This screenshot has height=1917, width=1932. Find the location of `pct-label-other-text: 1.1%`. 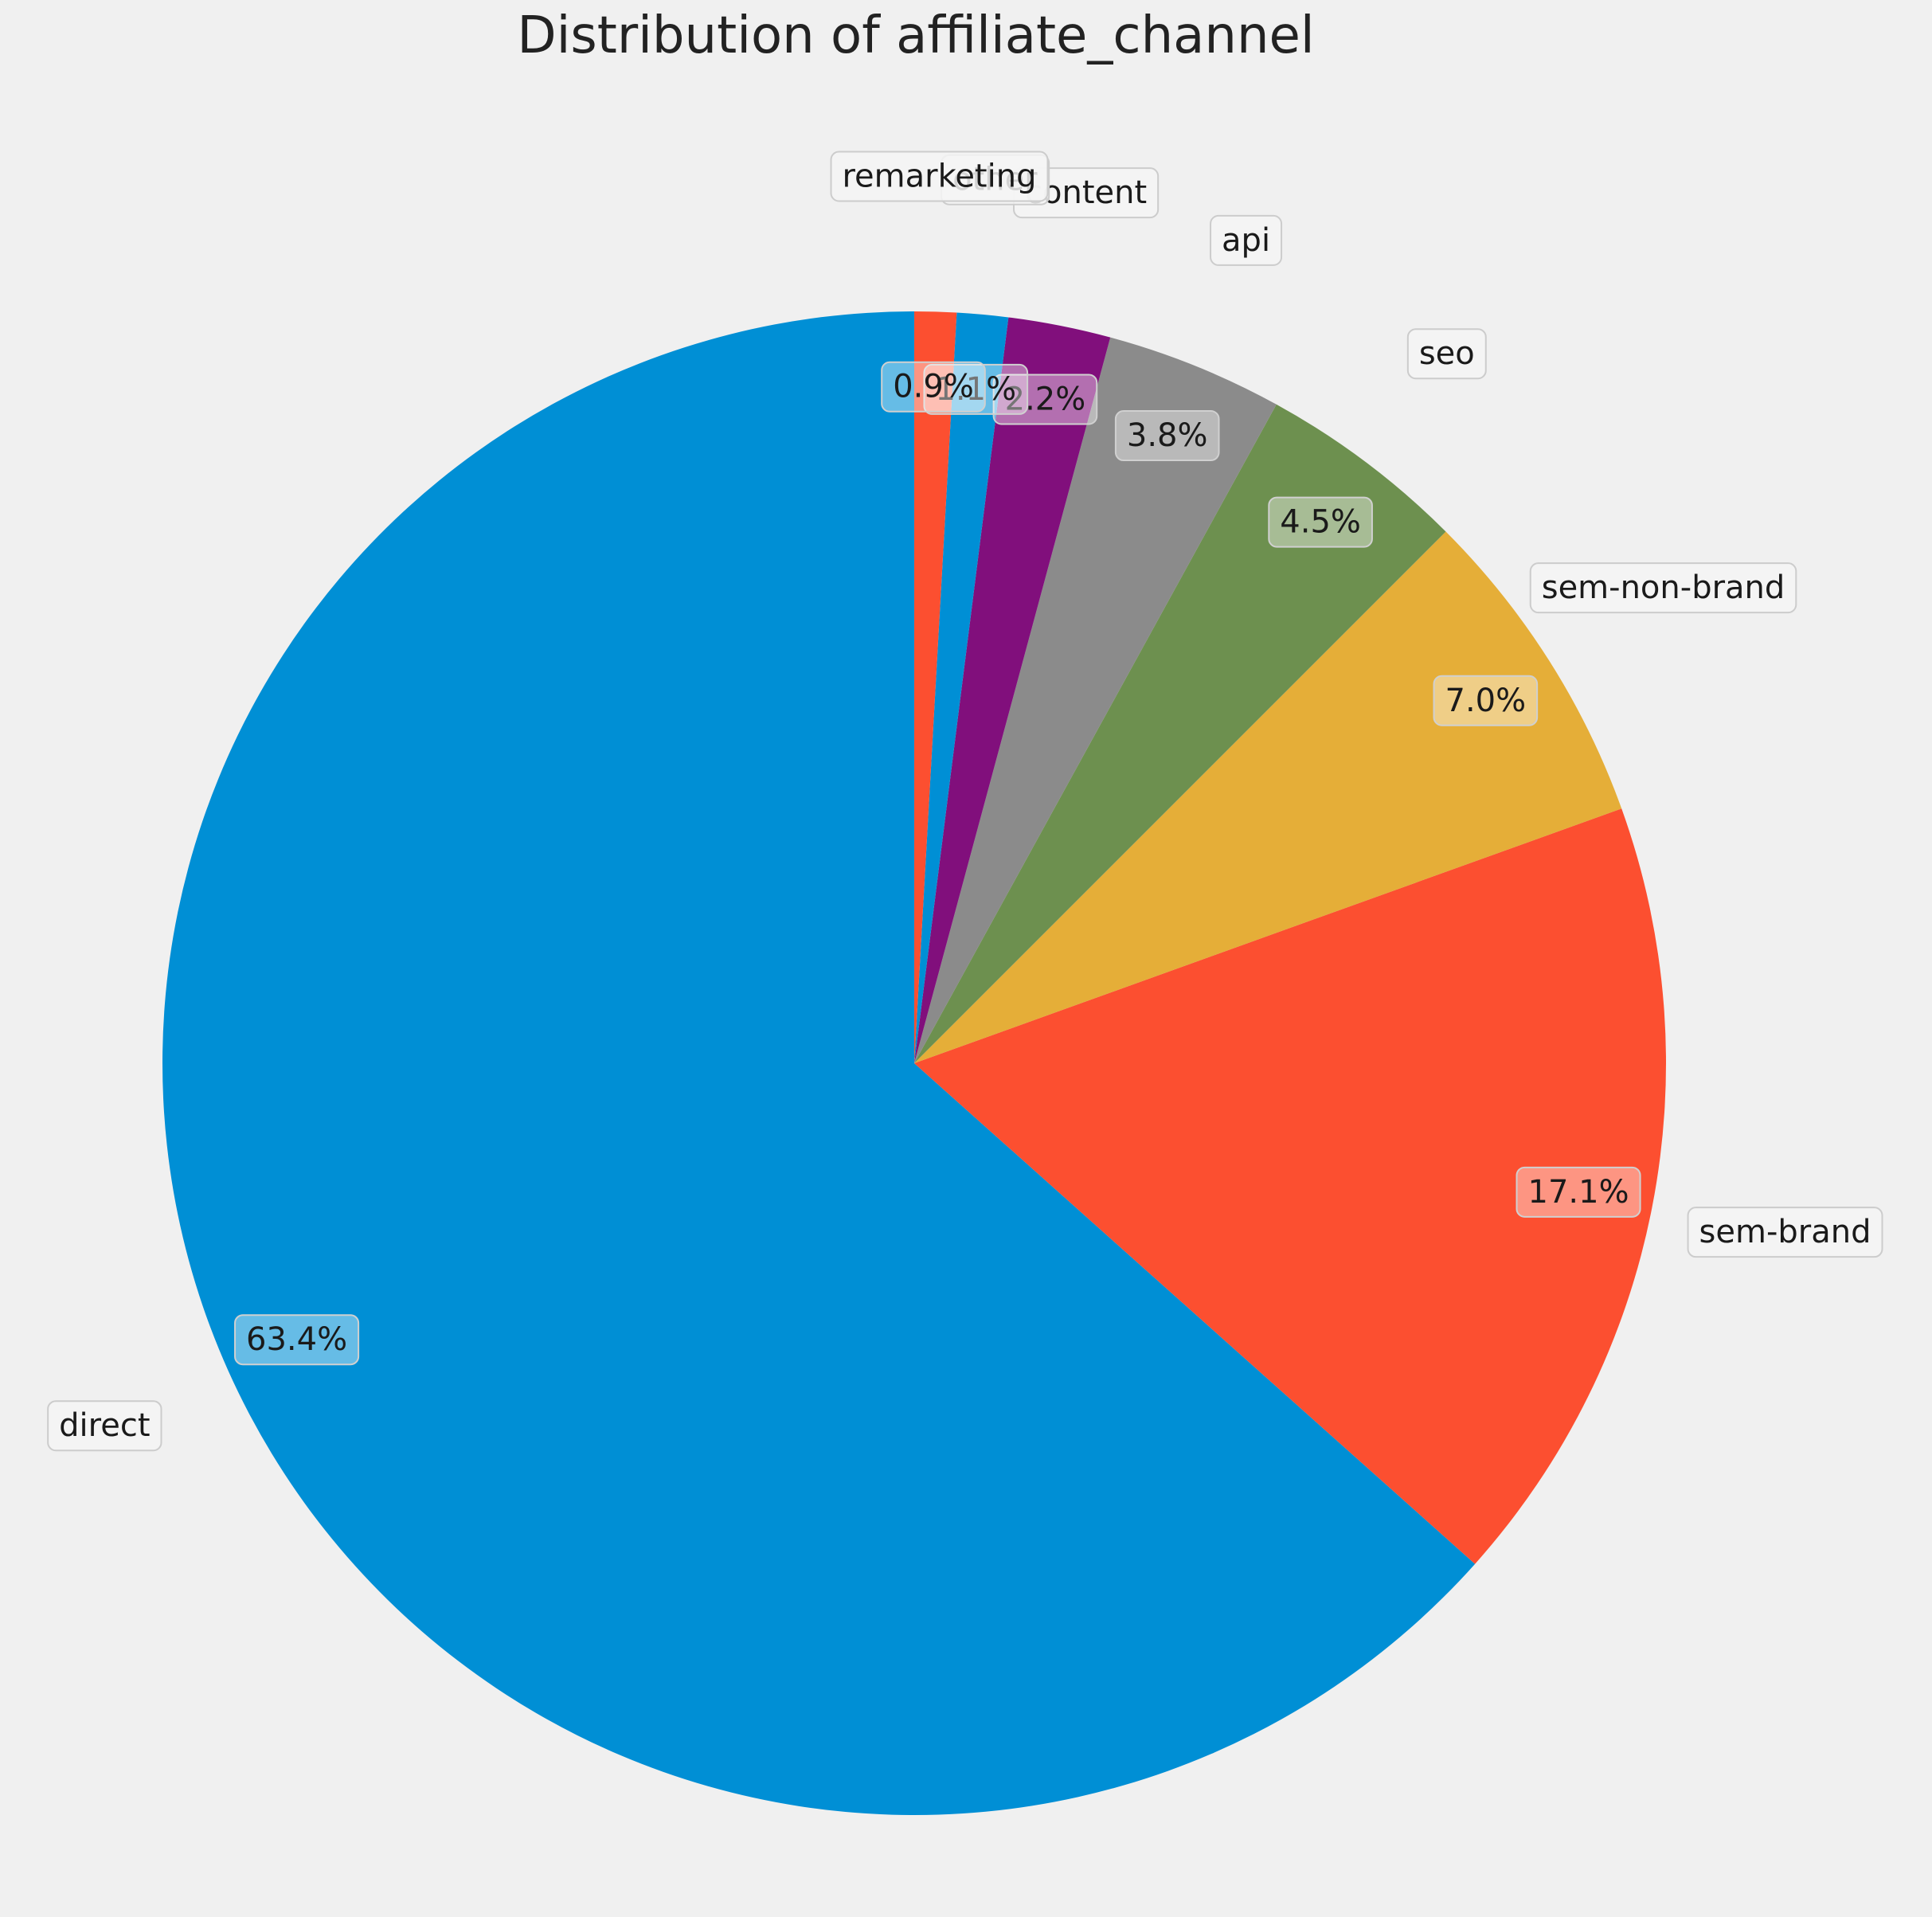

pct-label-other-text: 1.1% is located at coordinates (975, 390).